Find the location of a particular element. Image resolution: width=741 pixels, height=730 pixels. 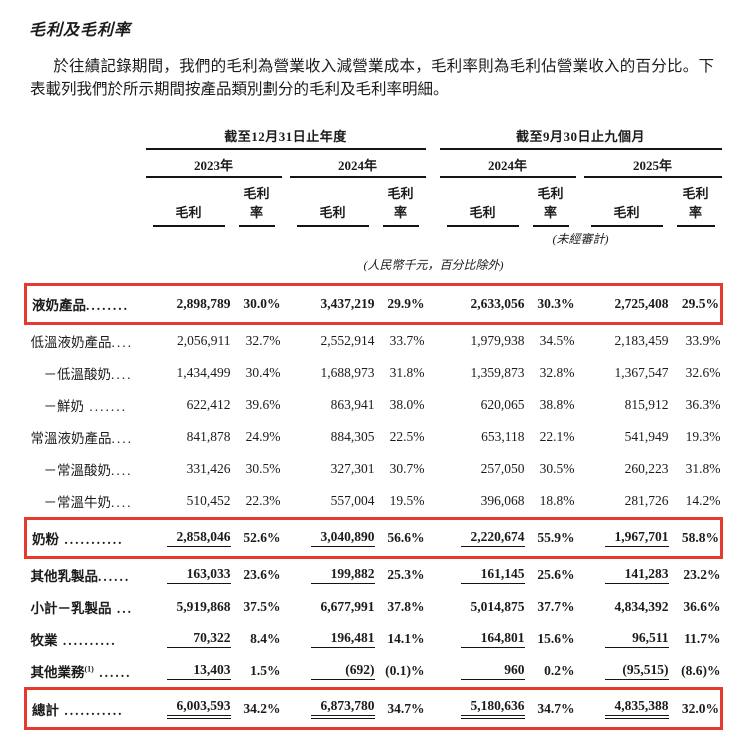

year-2024-9m: 2024年 is located at coordinates (507, 163).